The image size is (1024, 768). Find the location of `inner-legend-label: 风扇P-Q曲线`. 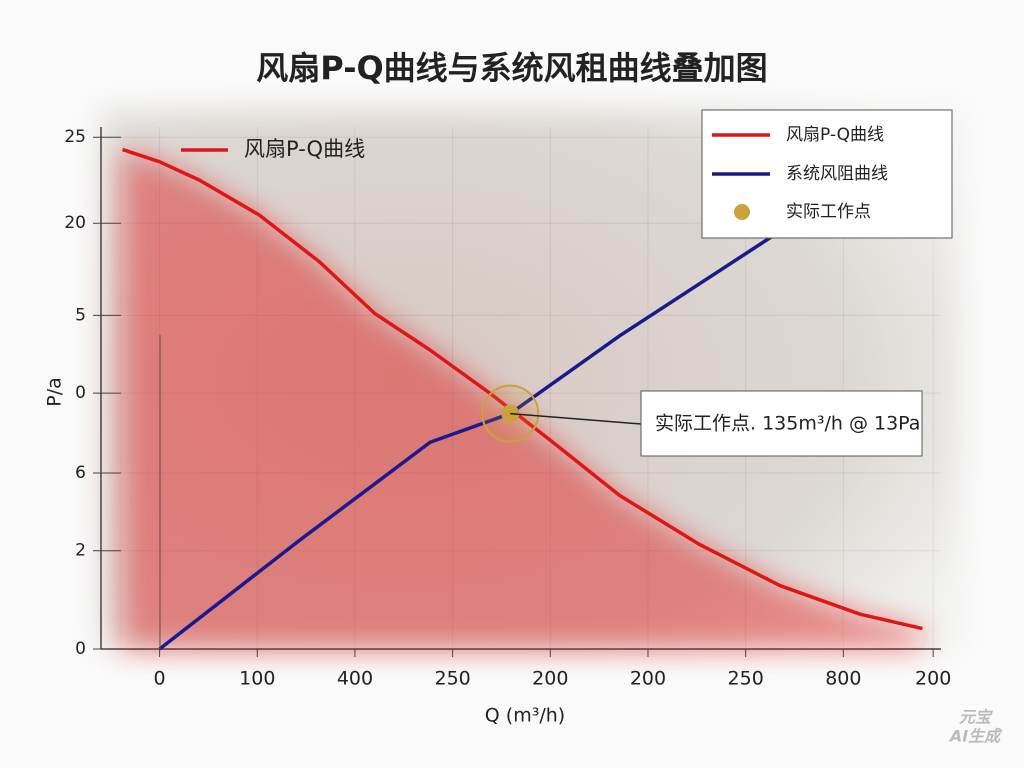

inner-legend-label: 风扇P-Q曲线 is located at coordinates (304, 149).